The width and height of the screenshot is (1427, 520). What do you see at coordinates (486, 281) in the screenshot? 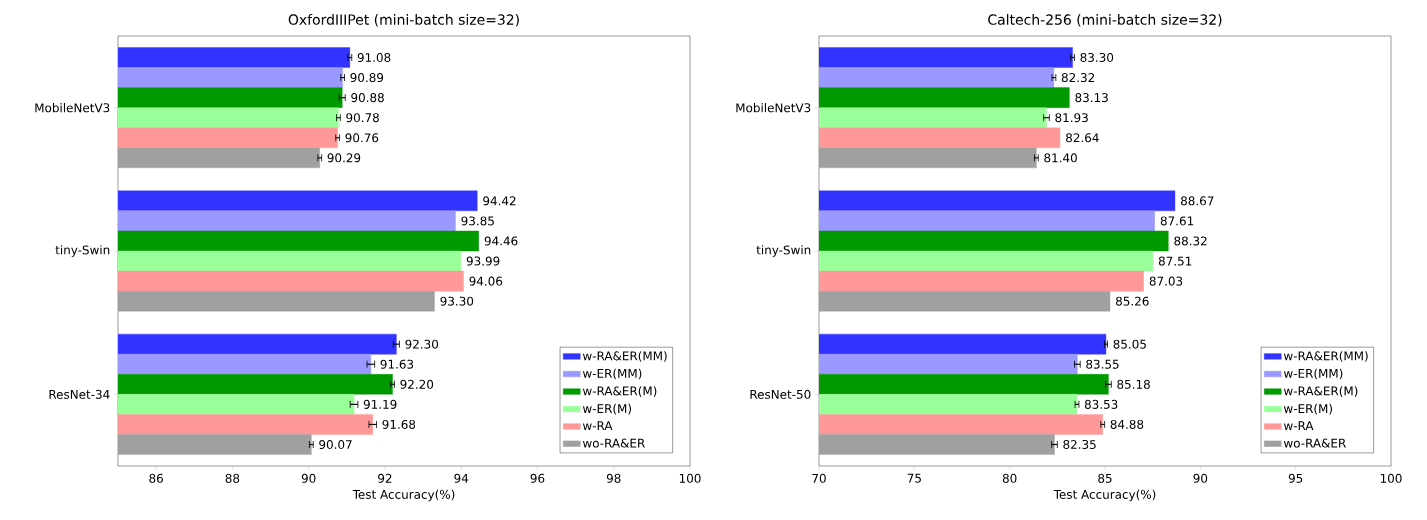
I see `data-label: 94.06` at bounding box center [486, 281].